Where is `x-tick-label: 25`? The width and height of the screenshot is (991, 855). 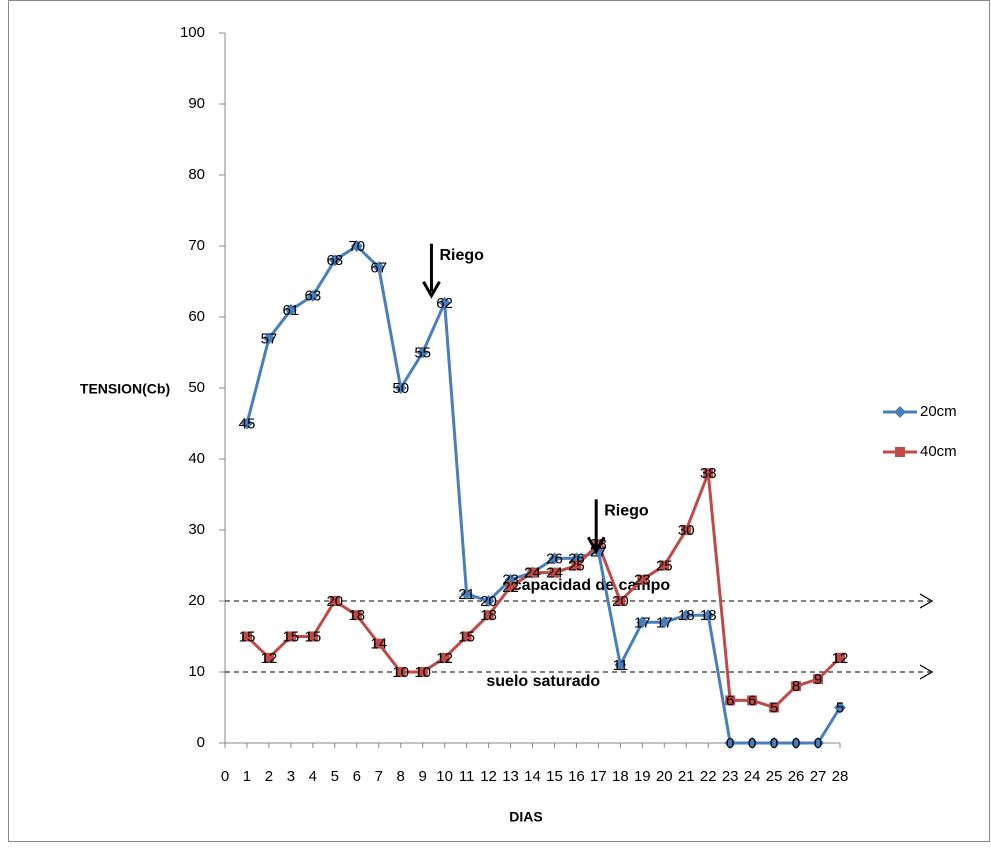 x-tick-label: 25 is located at coordinates (774, 776).